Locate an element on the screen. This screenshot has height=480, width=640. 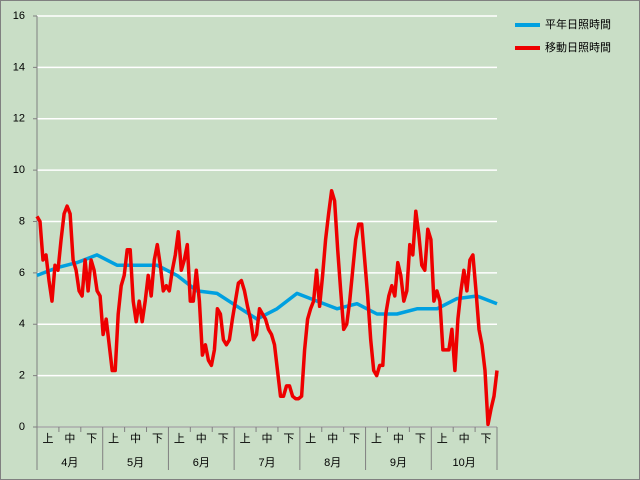
x-group-label: 5月 is located at coordinates (135, 463).